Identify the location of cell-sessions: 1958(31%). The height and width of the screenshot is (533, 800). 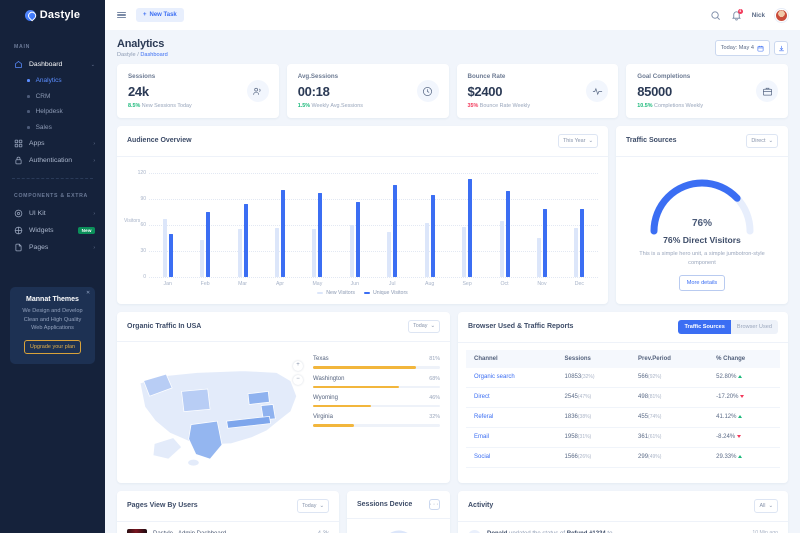
(593, 437).